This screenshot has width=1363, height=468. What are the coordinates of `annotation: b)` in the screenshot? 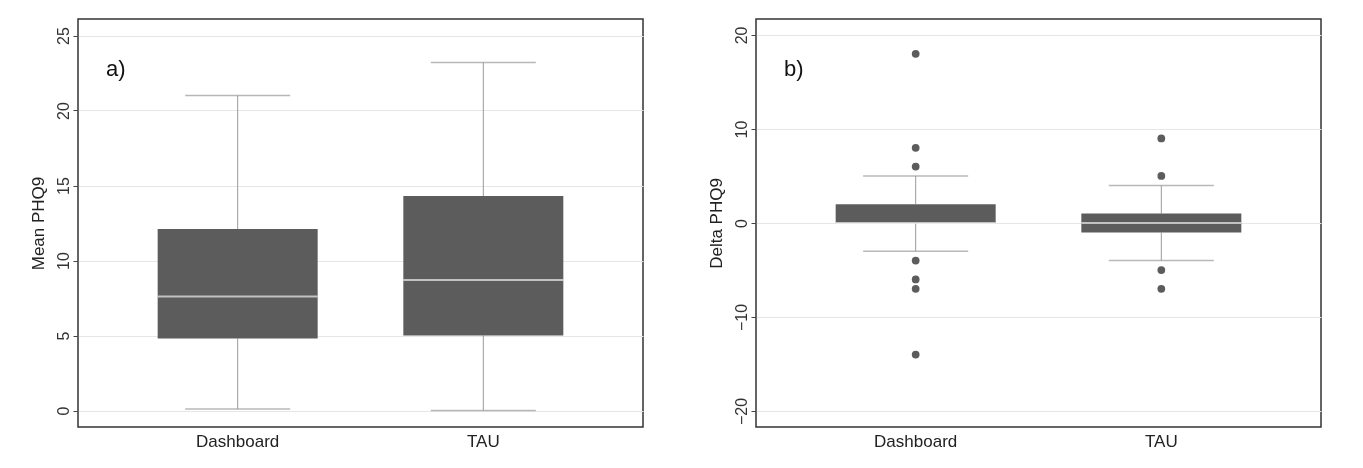 It's located at (794, 68).